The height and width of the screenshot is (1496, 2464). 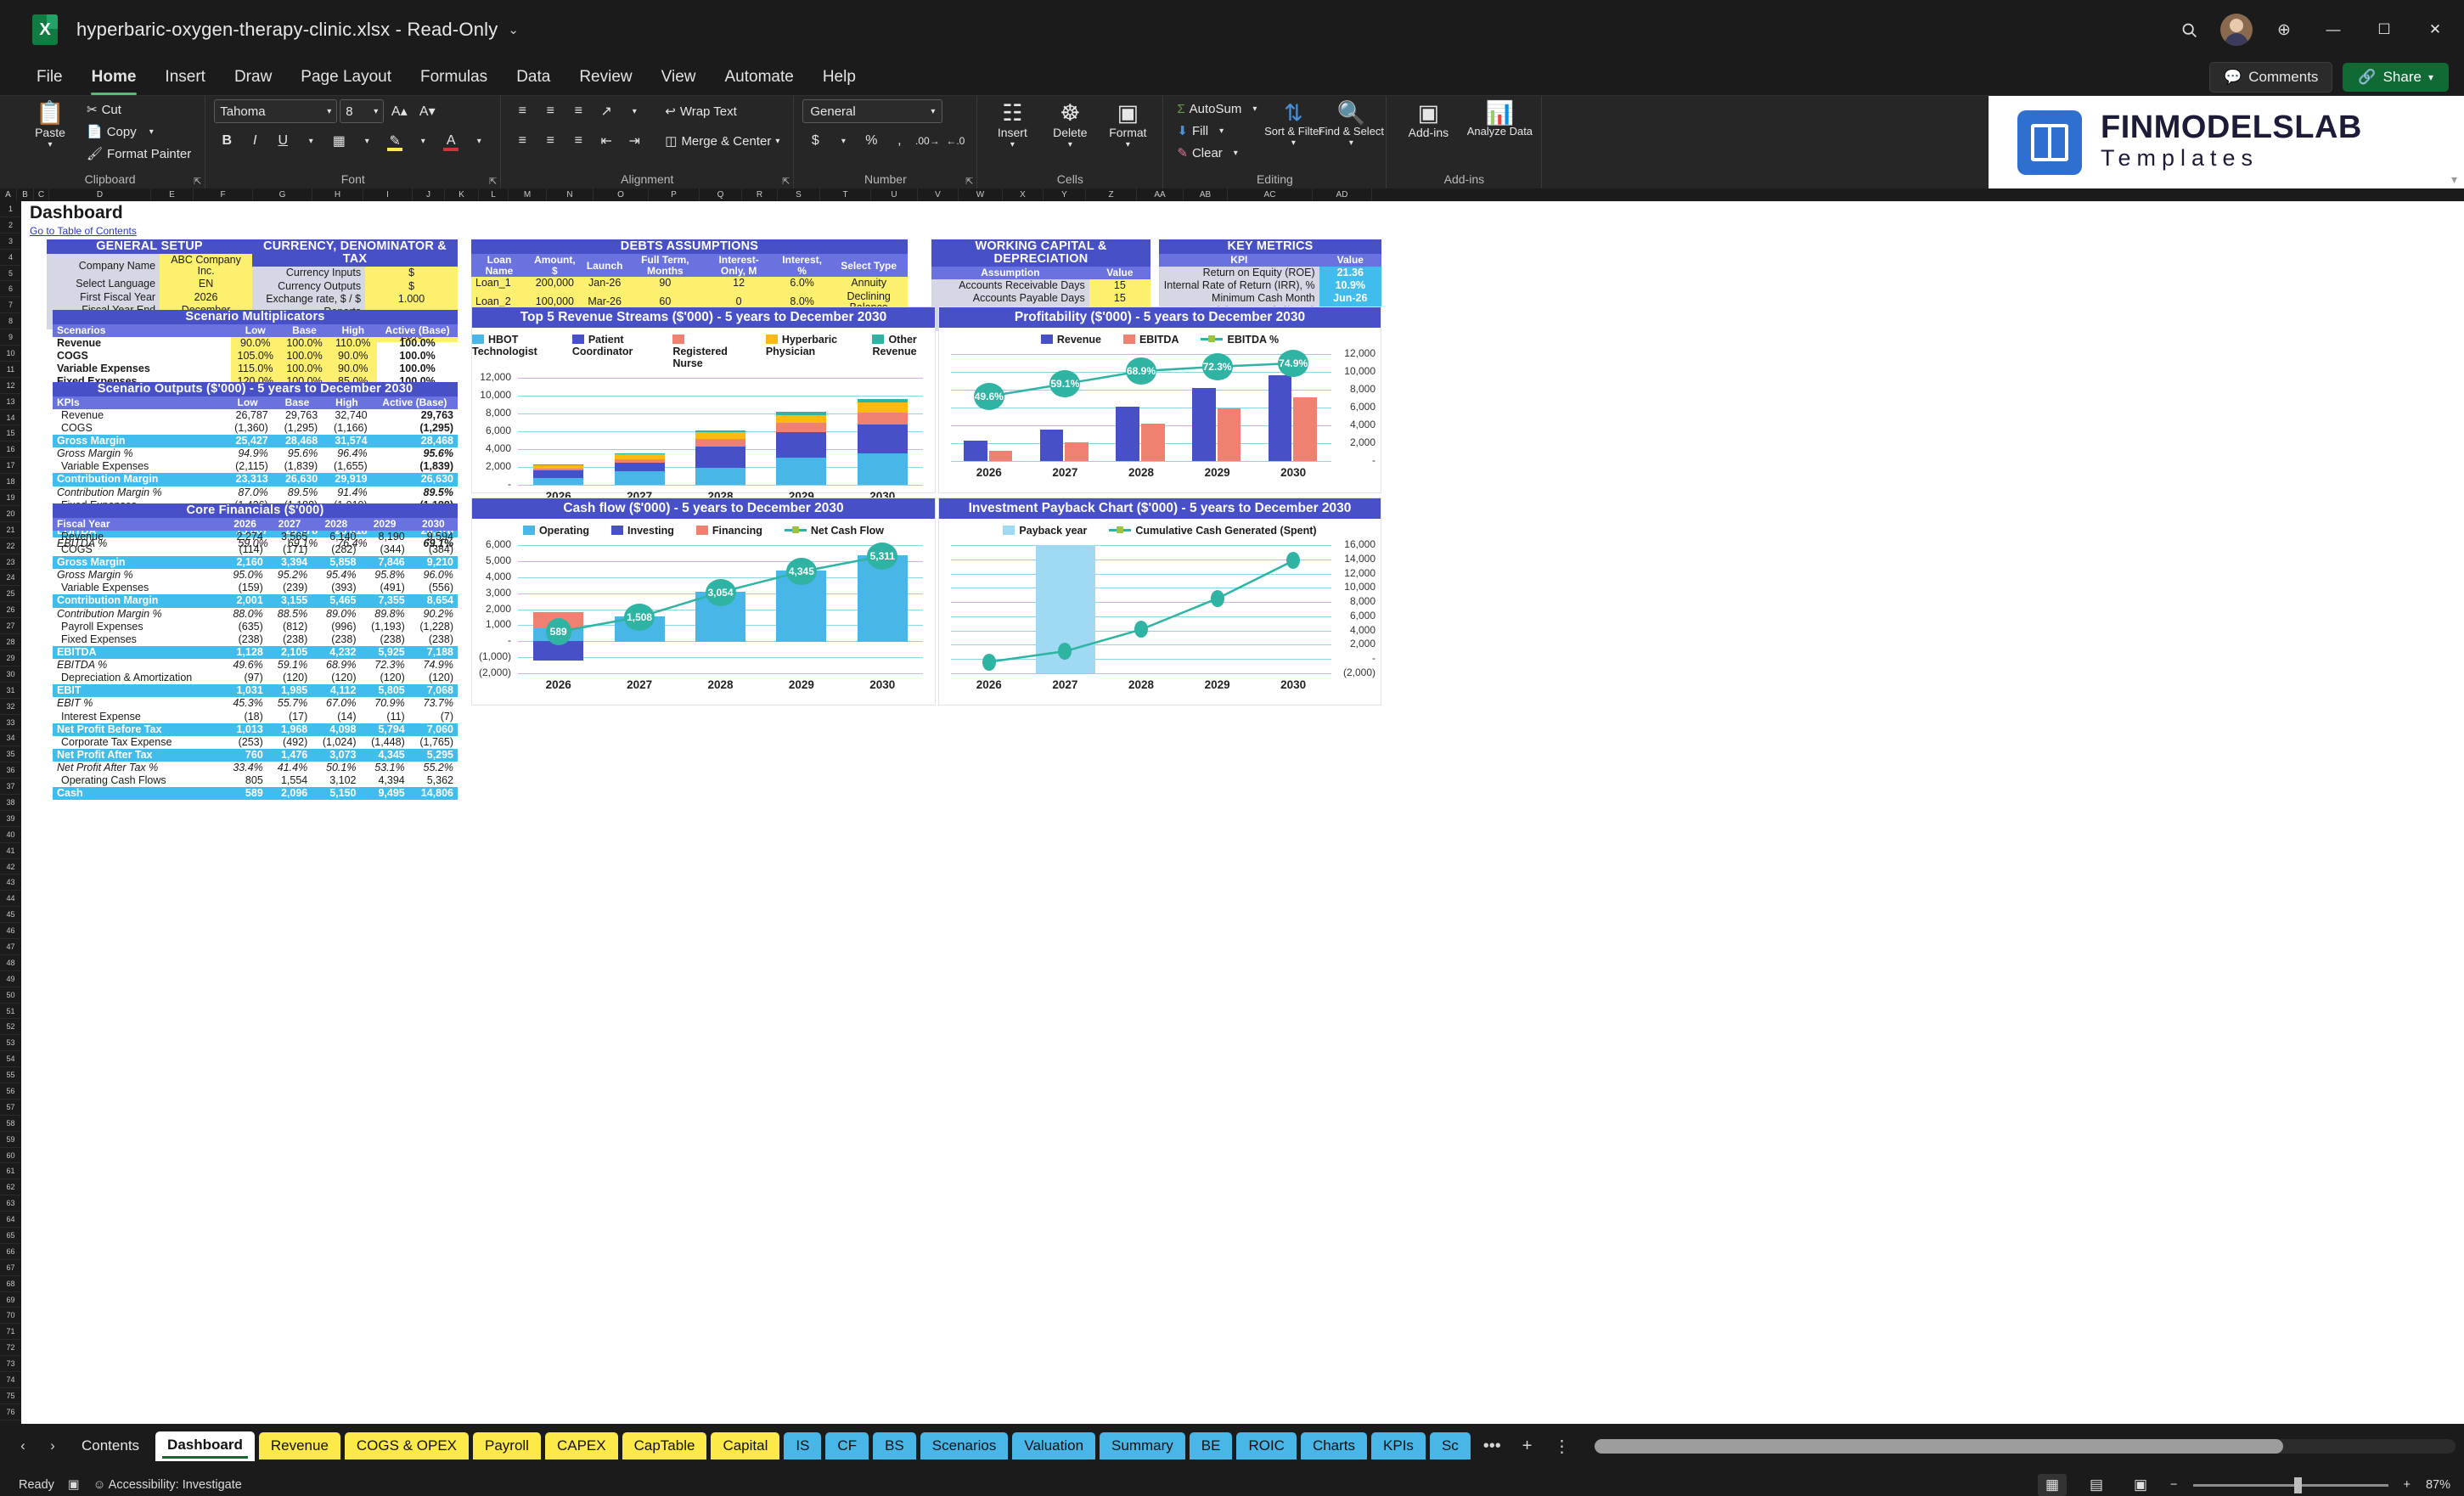 I want to click on format-painter-button: 🖌 Format Painter, so click(x=139, y=153).